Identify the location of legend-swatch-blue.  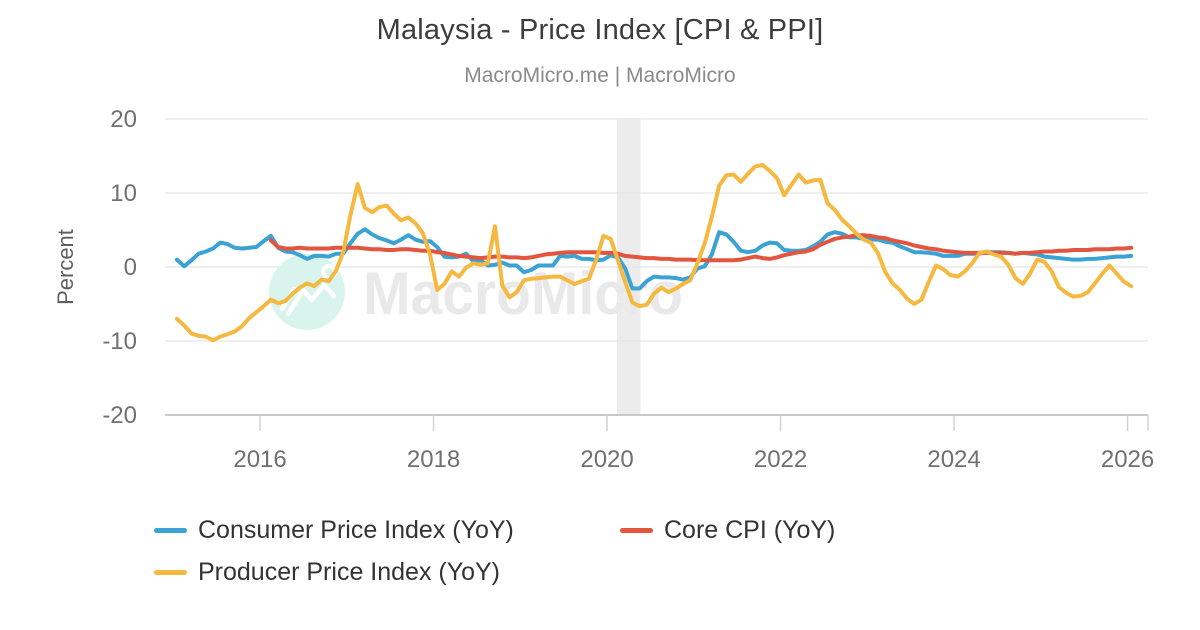
(170, 530).